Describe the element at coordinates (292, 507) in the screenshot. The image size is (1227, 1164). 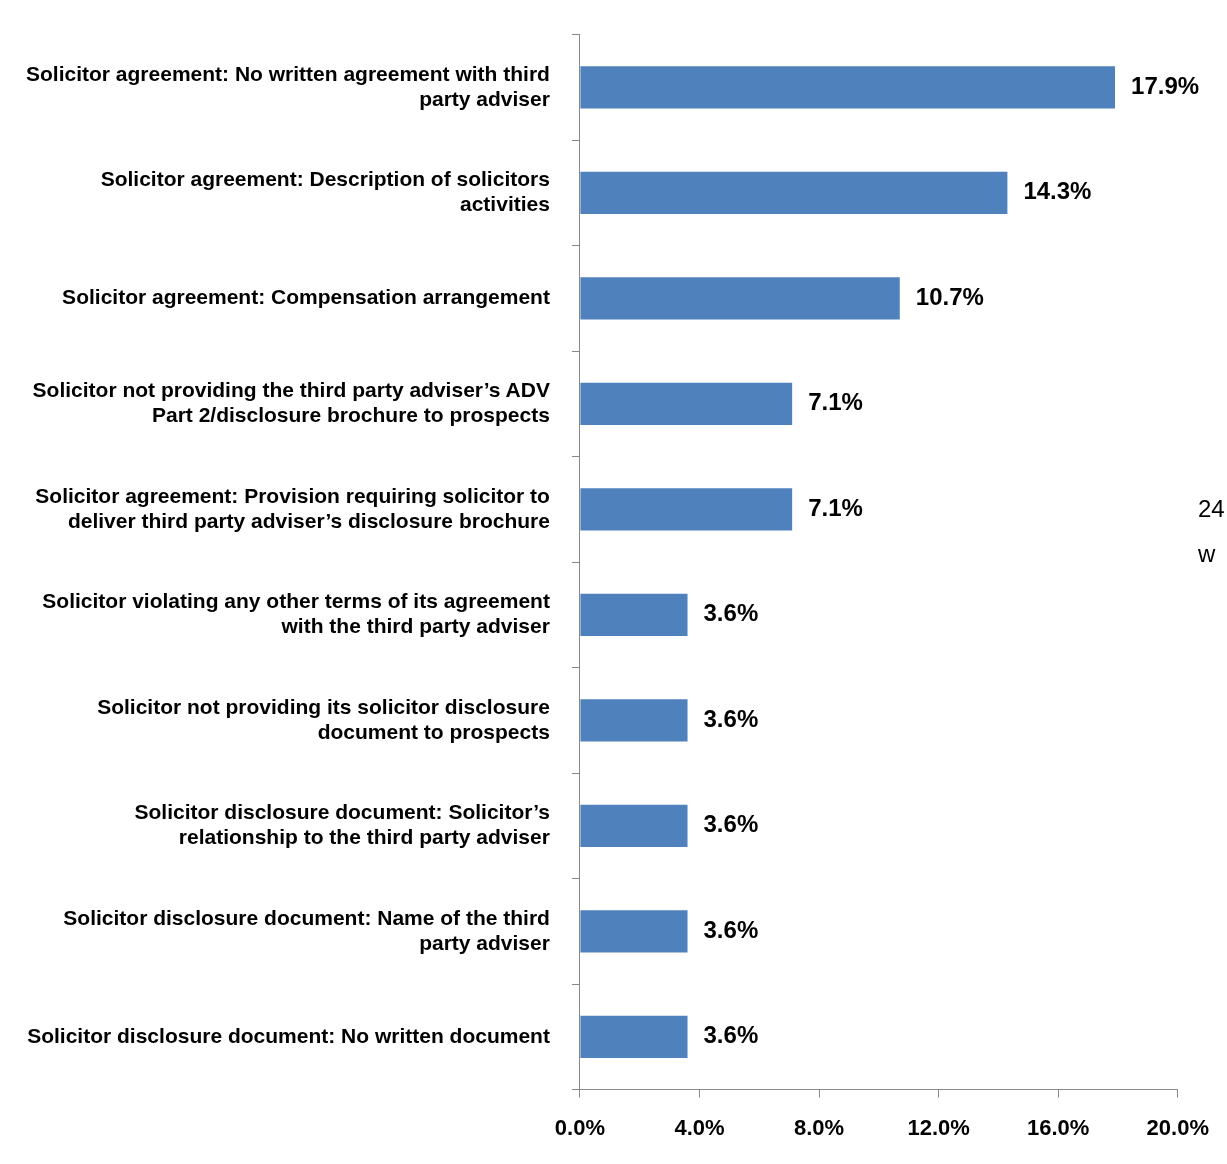
I see `y-tick-label: Solicitor agreement: Provision requiring solicitor to deliver third party adviser’s disclosure brochure` at that location.